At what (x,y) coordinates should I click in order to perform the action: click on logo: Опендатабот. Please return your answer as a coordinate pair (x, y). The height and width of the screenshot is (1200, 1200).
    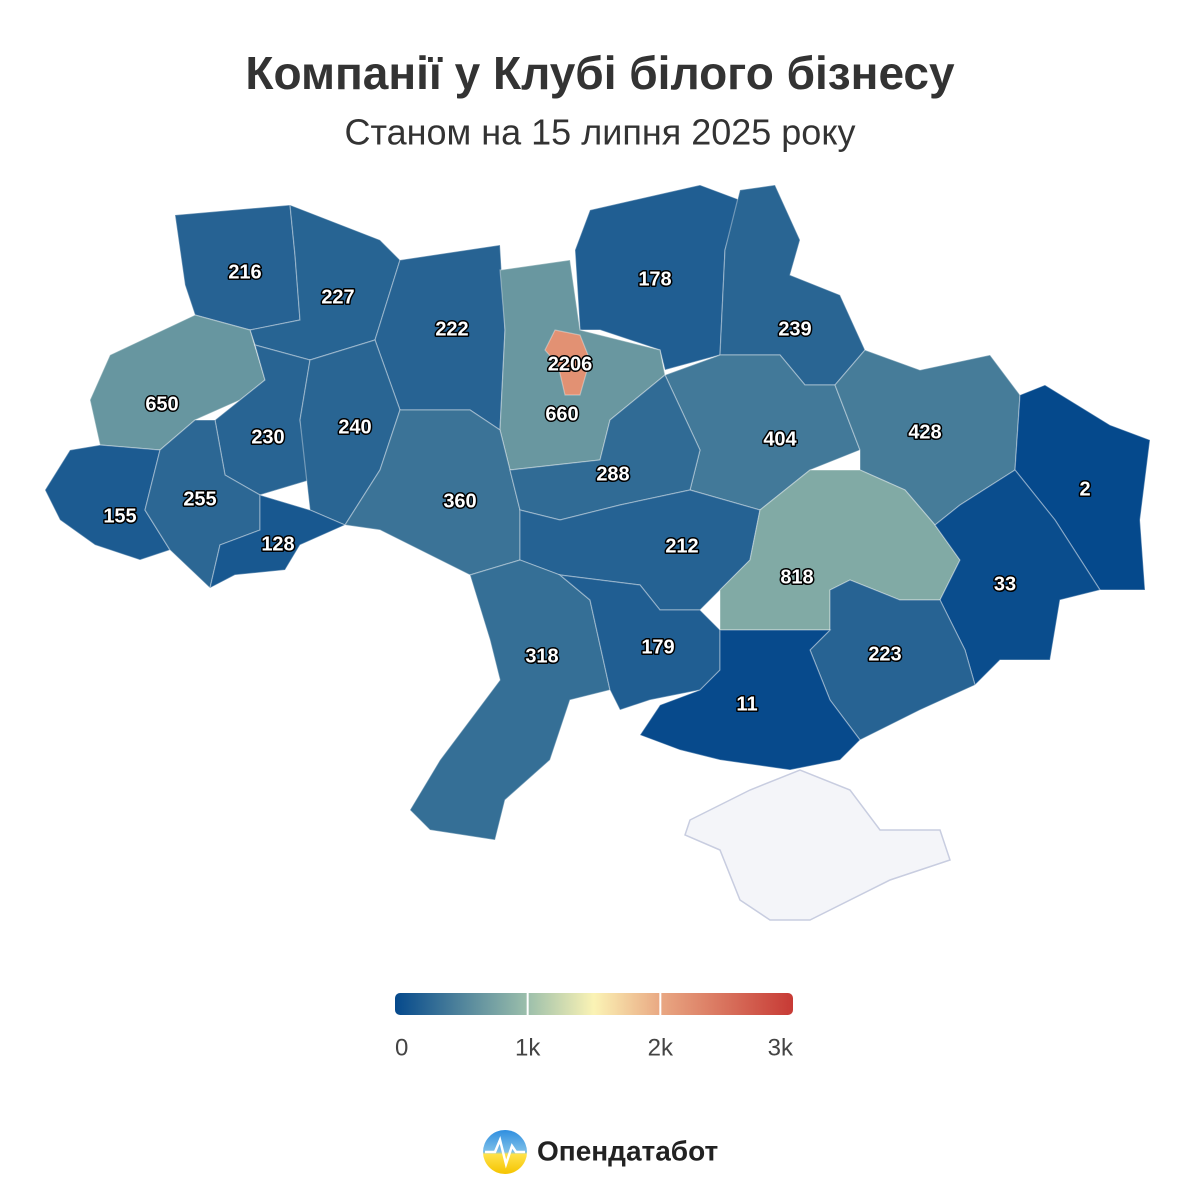
    Looking at the image, I should click on (600, 1152).